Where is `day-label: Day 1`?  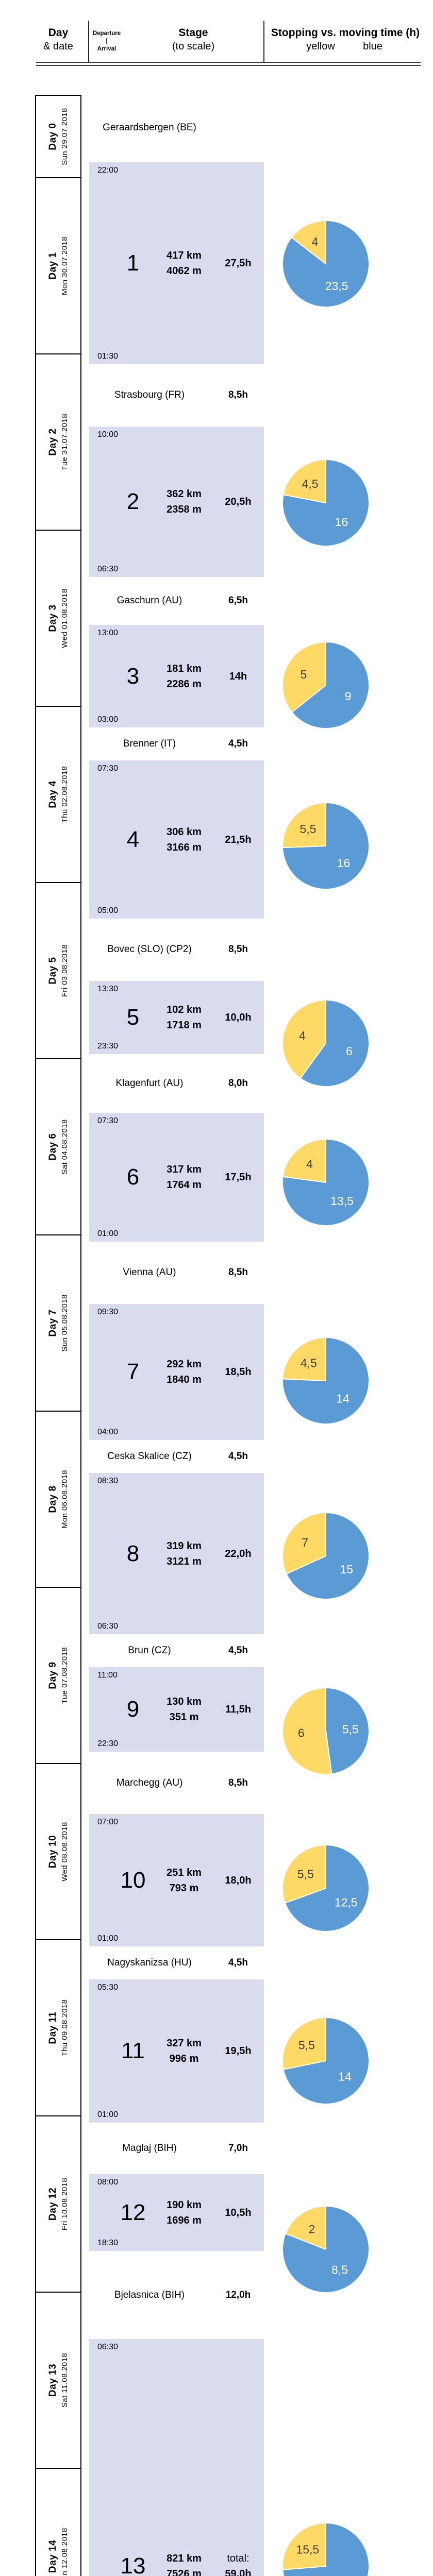 day-label: Day 1 is located at coordinates (52, 266).